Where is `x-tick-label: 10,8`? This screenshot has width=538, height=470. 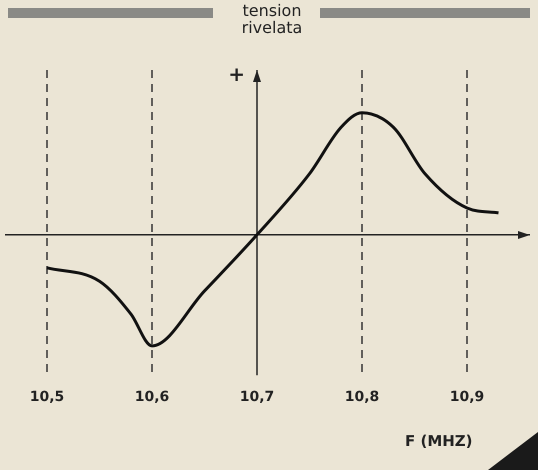 x-tick-label: 10,8 is located at coordinates (362, 397).